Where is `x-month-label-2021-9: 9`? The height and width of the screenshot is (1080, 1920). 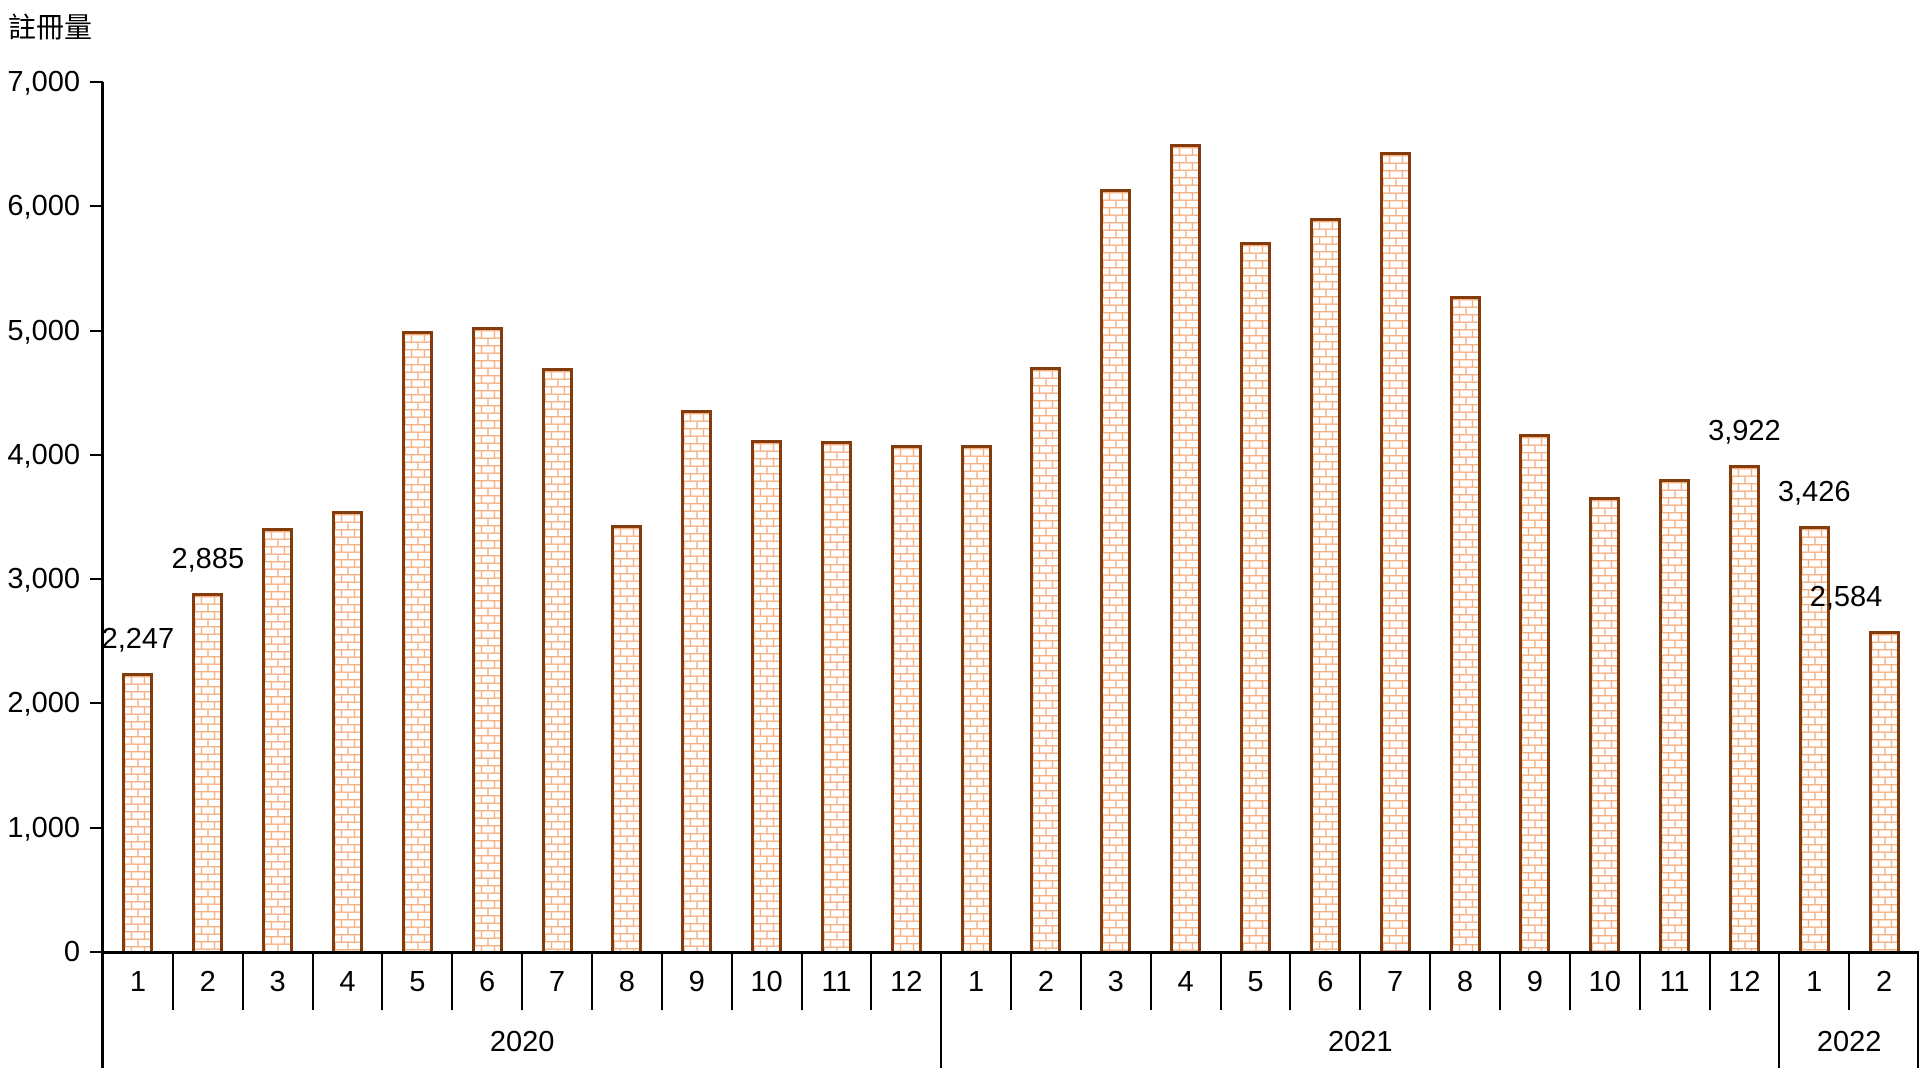
x-month-label-2021-9: 9 is located at coordinates (1534, 982).